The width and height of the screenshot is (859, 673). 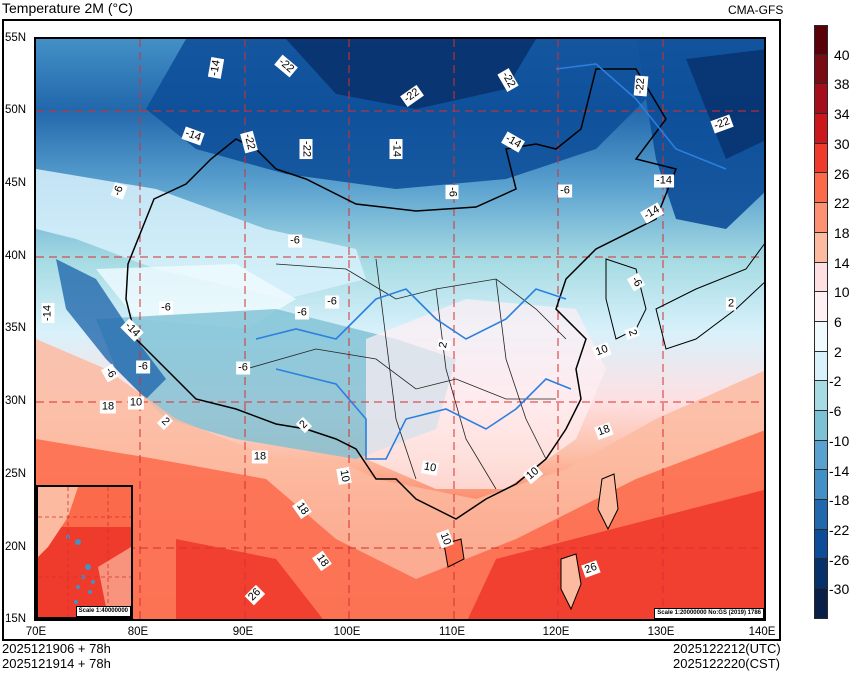 I want to click on lon-label-120e: 120E, so click(x=556, y=632).